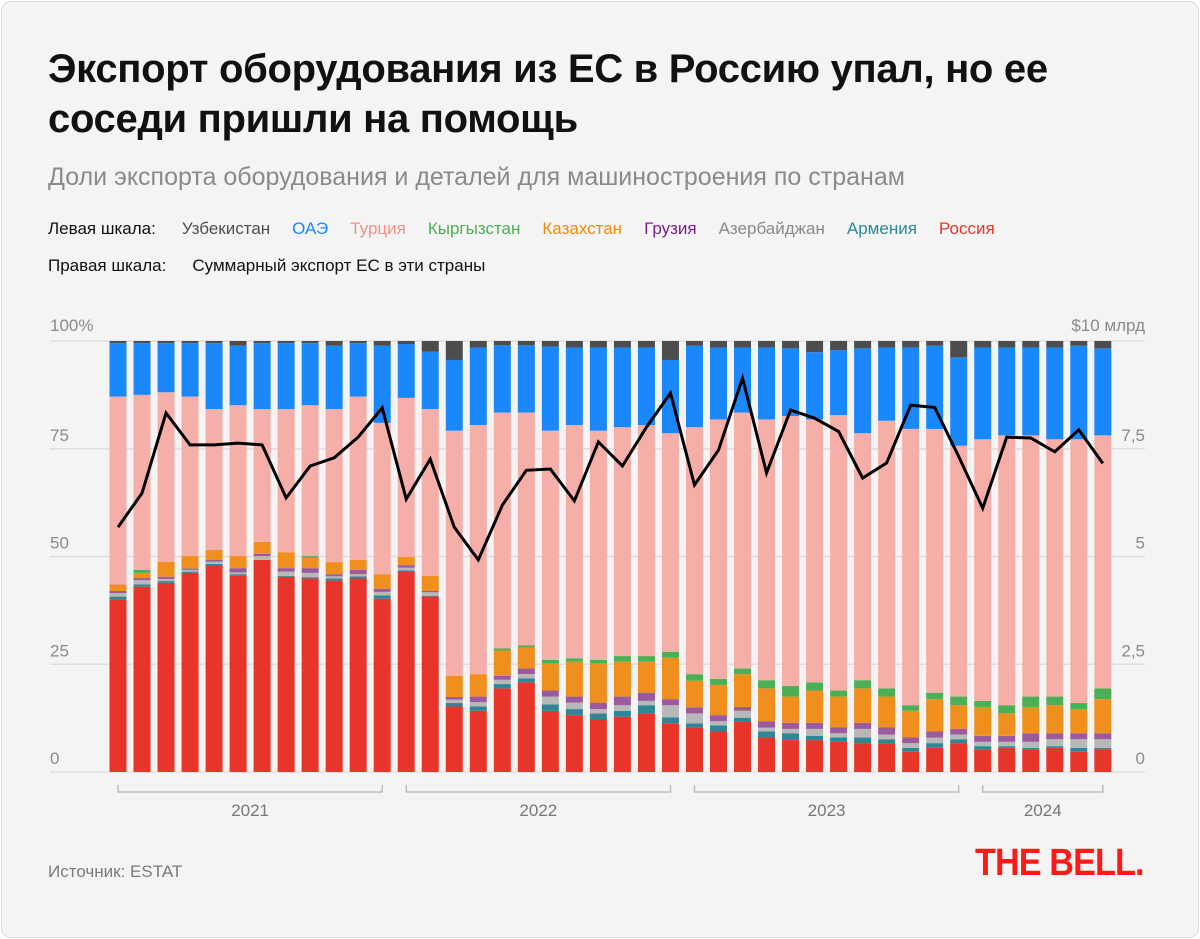  I want to click on source-note: Источник: ESTAT, so click(115, 871).